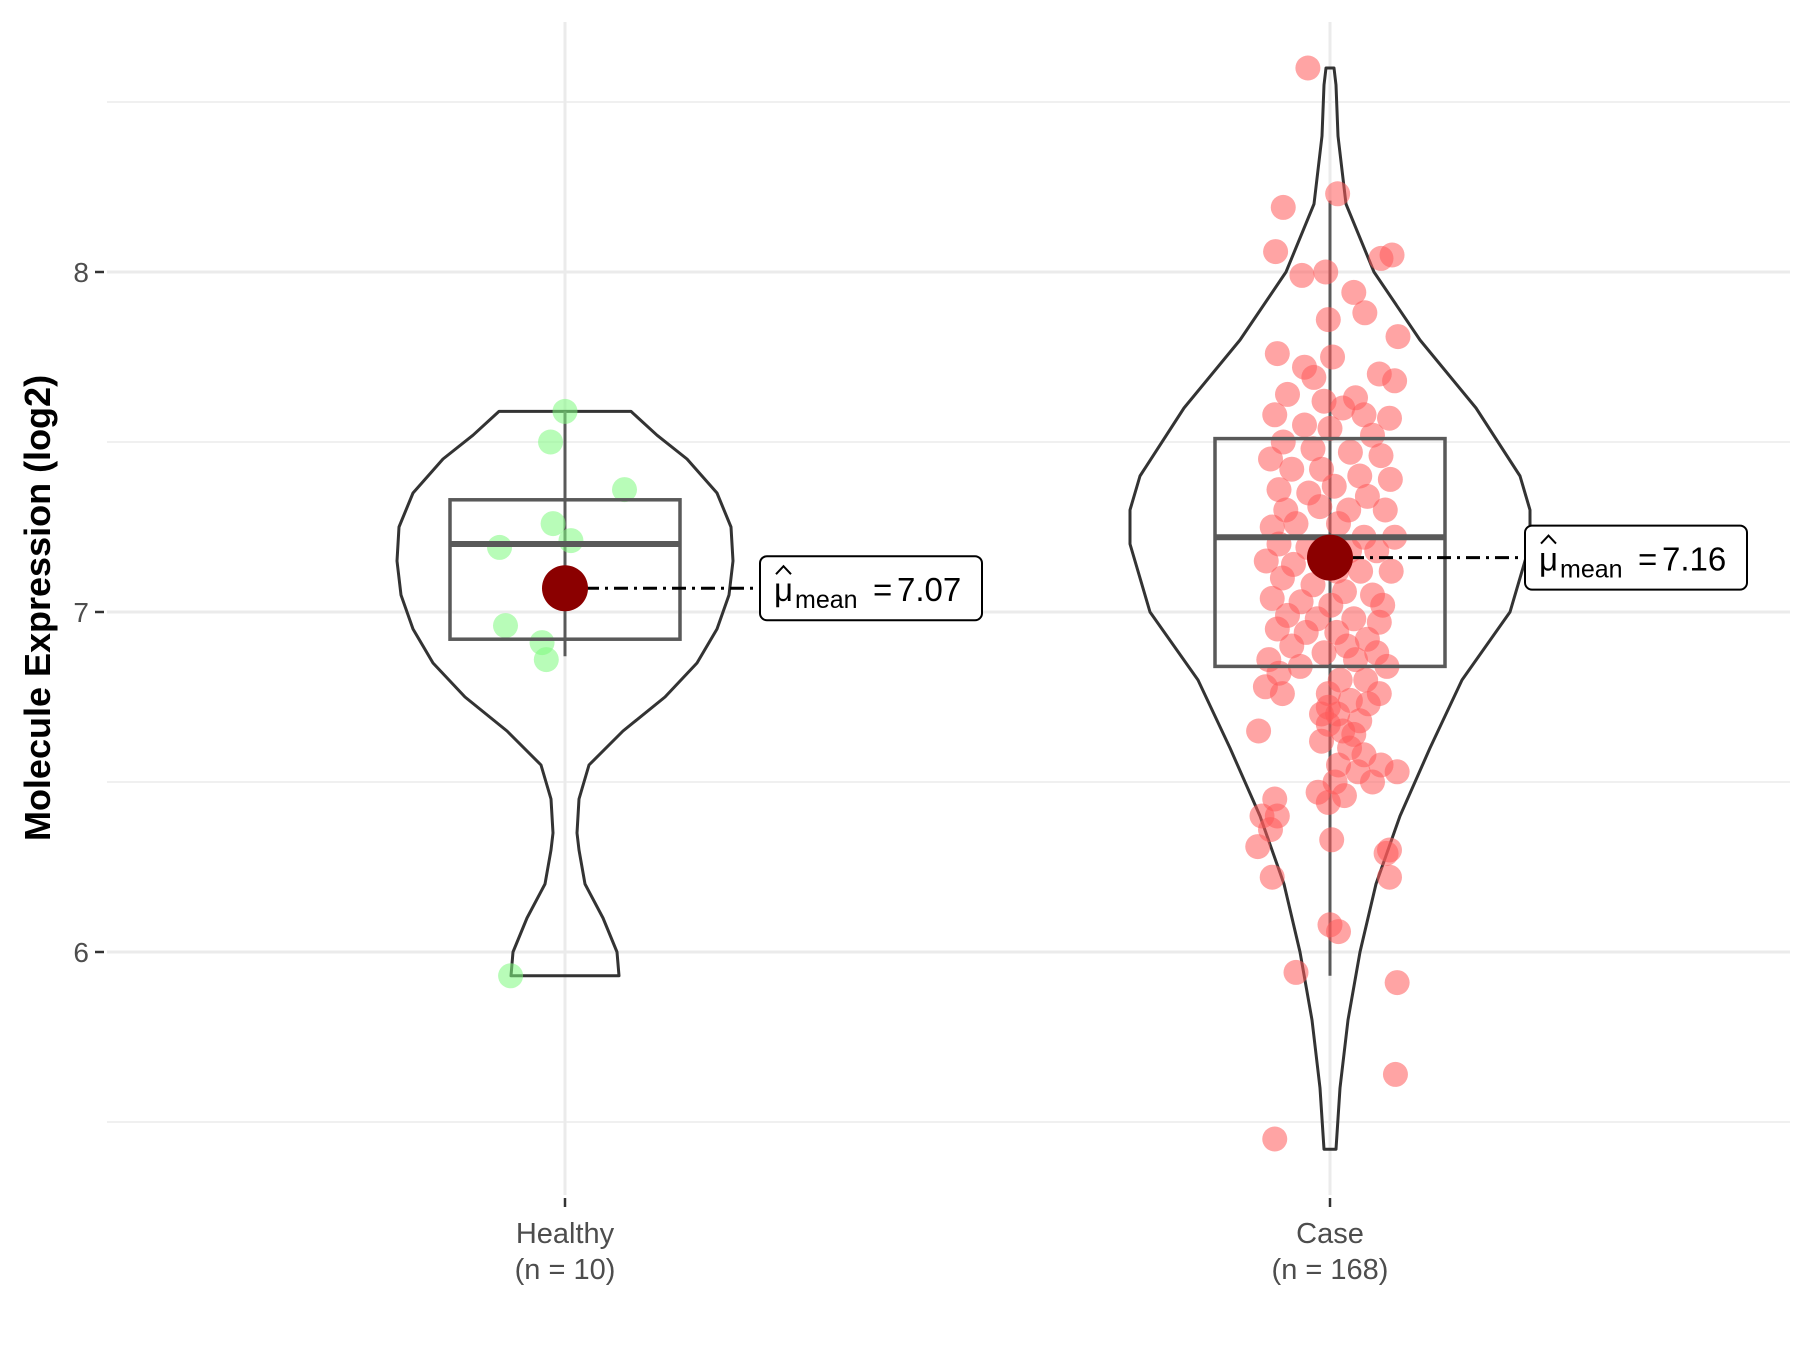 Image resolution: width=1800 pixels, height=1355 pixels. What do you see at coordinates (81, 952) in the screenshot?
I see `y-tick-label: 6` at bounding box center [81, 952].